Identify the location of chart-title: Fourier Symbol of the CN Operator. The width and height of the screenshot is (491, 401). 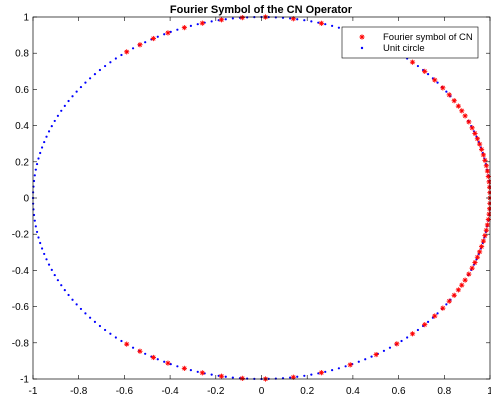
(261, 10).